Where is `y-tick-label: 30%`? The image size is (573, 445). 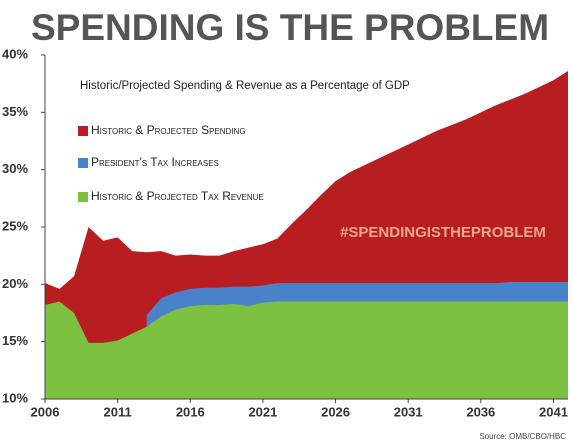 y-tick-label: 30% is located at coordinates (15, 168).